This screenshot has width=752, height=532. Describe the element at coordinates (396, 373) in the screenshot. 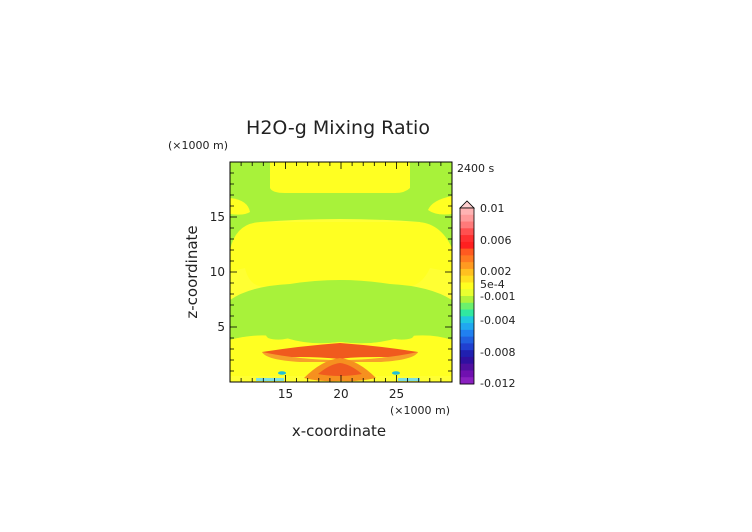

I see `field-region-blue-spot-right` at that location.